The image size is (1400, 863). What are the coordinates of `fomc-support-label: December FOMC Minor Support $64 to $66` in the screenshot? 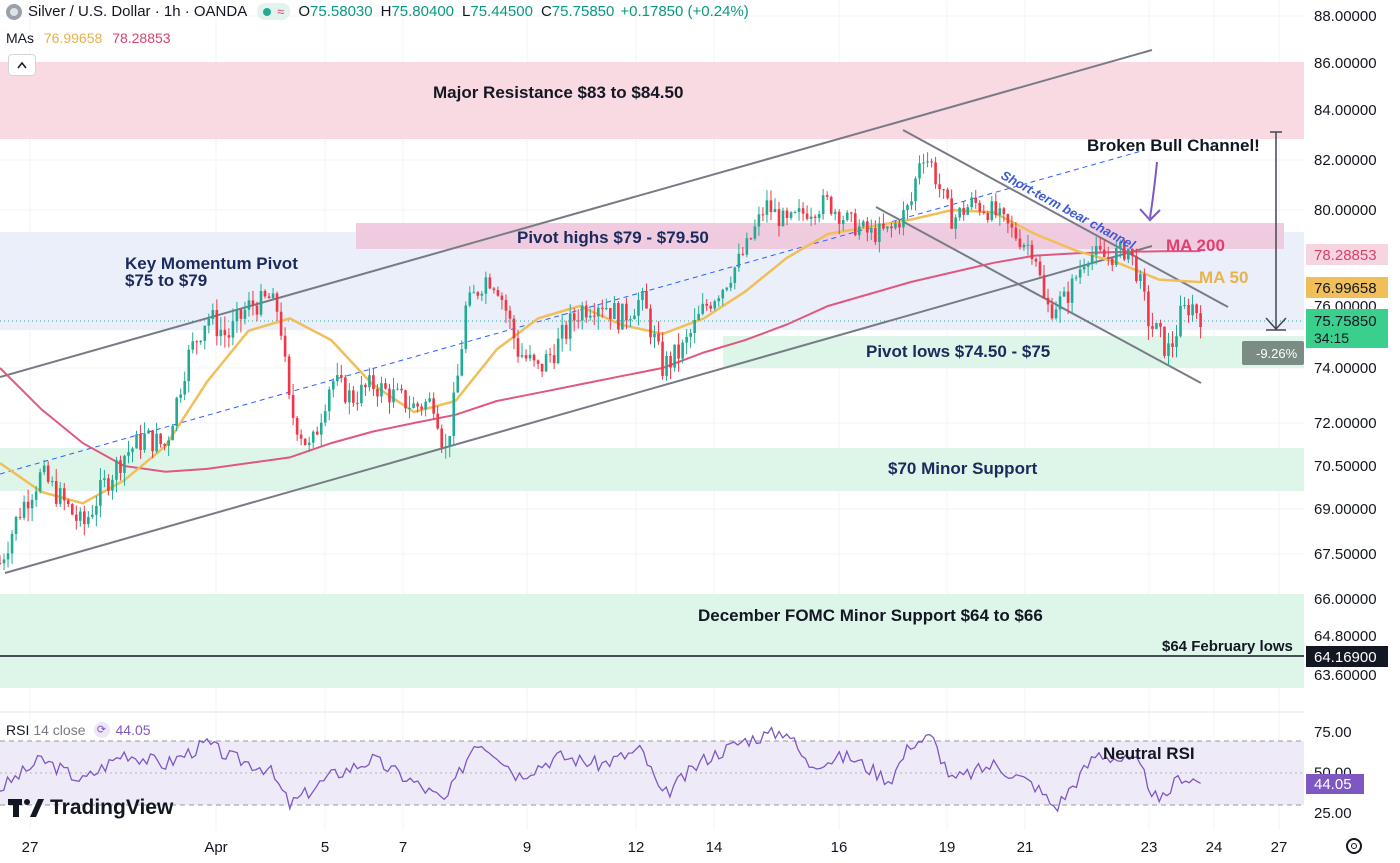 It's located at (870, 615).